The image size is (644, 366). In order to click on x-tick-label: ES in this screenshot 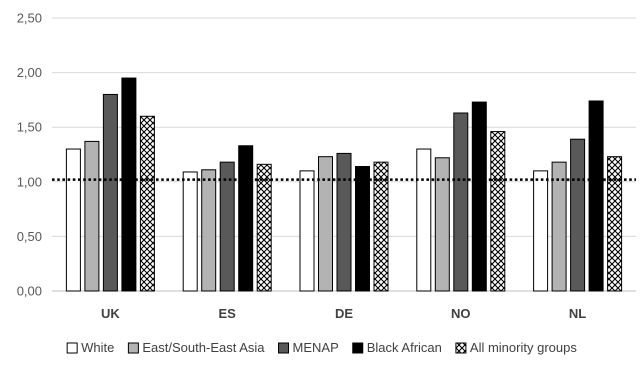, I will do `click(228, 313)`.